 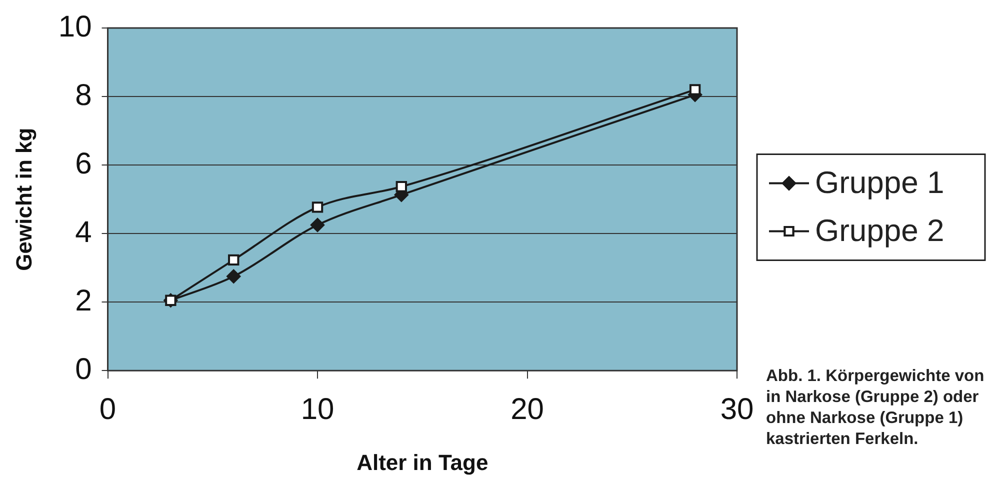 I want to click on y-axis-title: Gewicht in kg, so click(x=23, y=199).